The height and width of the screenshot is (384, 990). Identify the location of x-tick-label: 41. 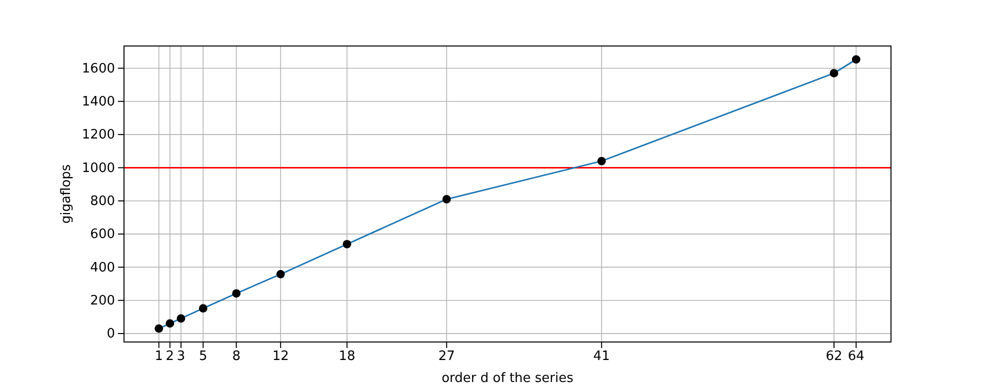
(601, 356).